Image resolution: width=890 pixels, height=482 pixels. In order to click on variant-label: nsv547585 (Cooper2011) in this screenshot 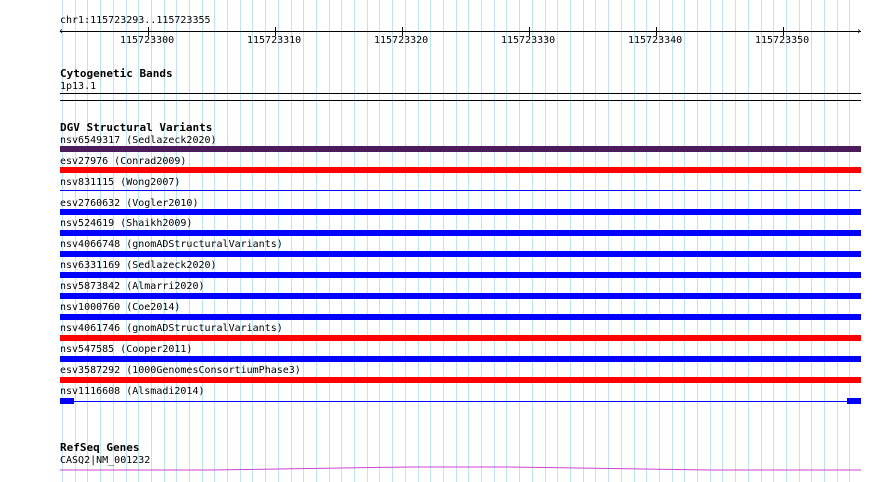, I will do `click(126, 349)`.